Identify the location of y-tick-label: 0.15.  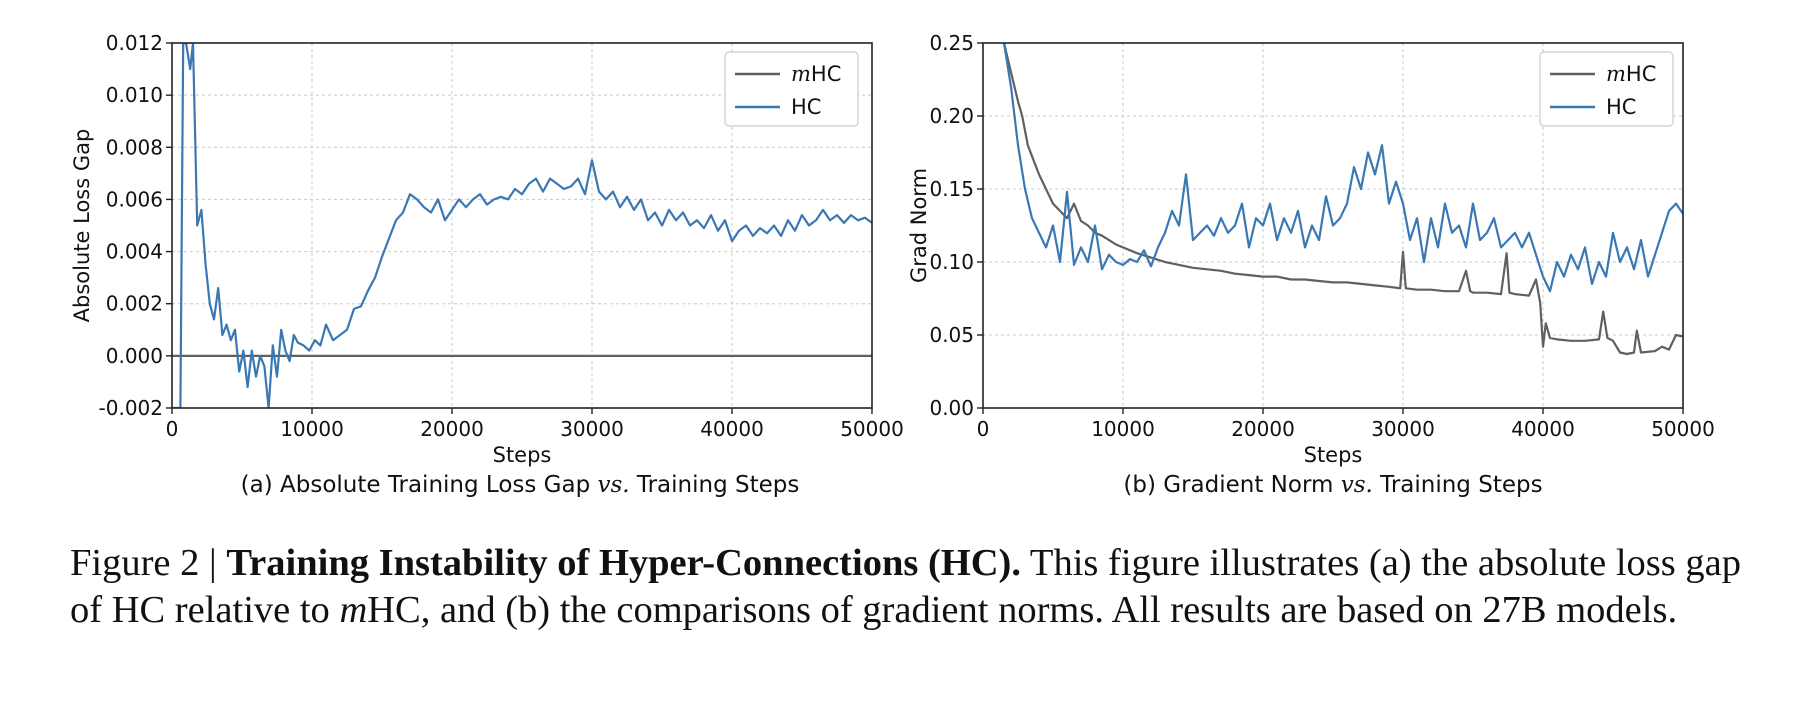
(951, 189).